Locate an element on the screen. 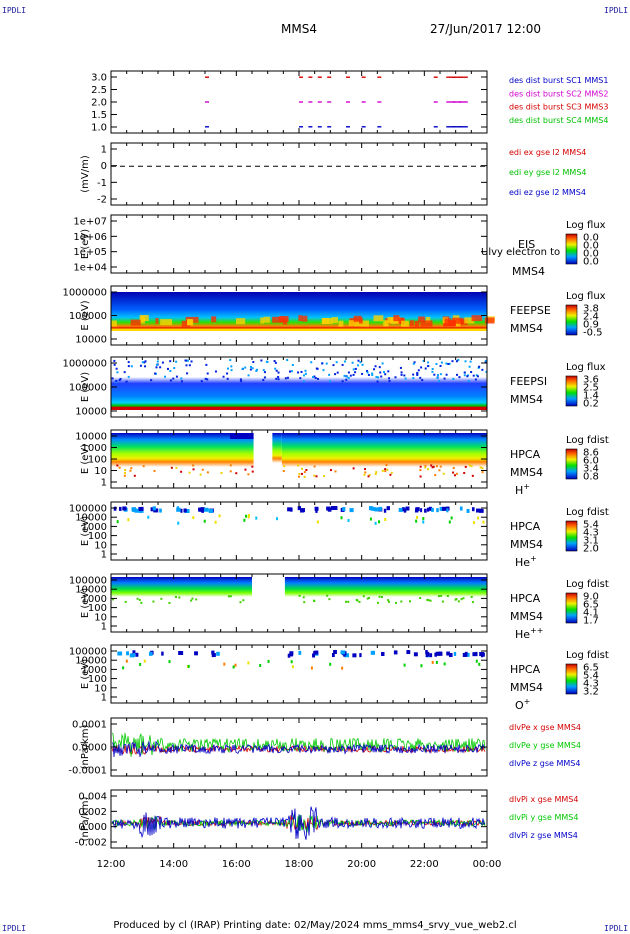  p8-ytick-label: 10 is located at coordinates (100, 617).